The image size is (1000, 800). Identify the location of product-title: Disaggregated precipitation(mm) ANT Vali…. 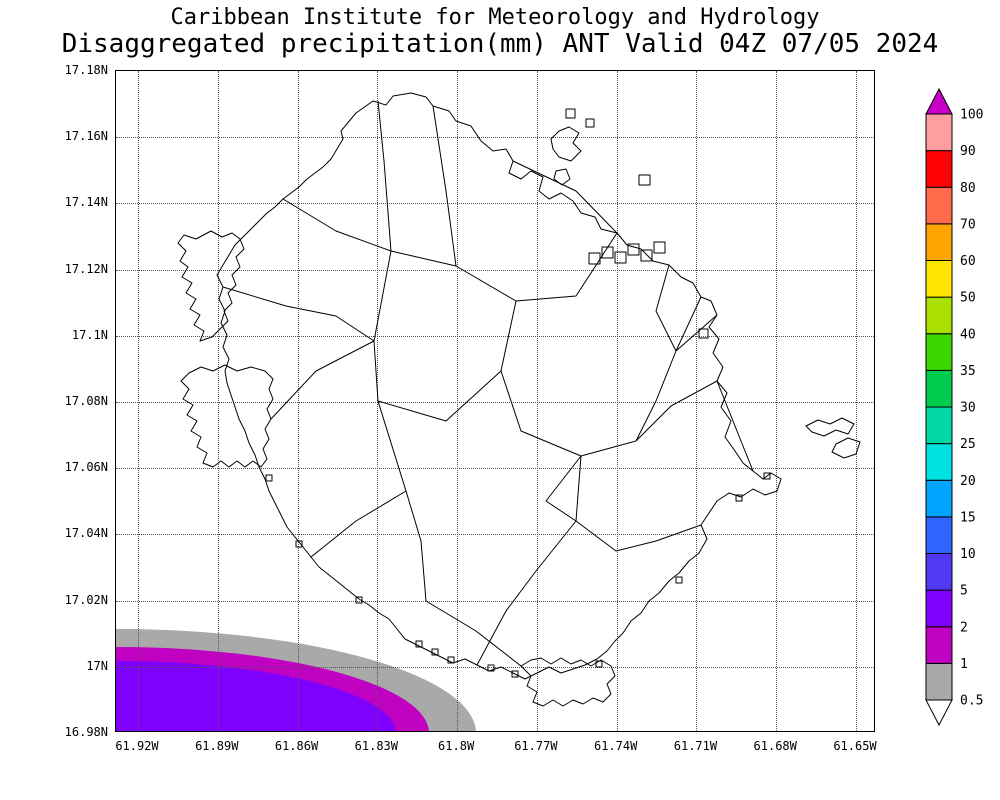
(500, 44).